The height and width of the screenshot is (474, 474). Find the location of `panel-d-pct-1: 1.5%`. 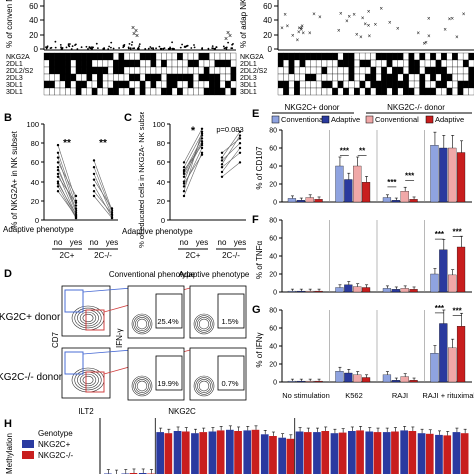

panel-d-pct-1: 1.5% is located at coordinates (229, 321).